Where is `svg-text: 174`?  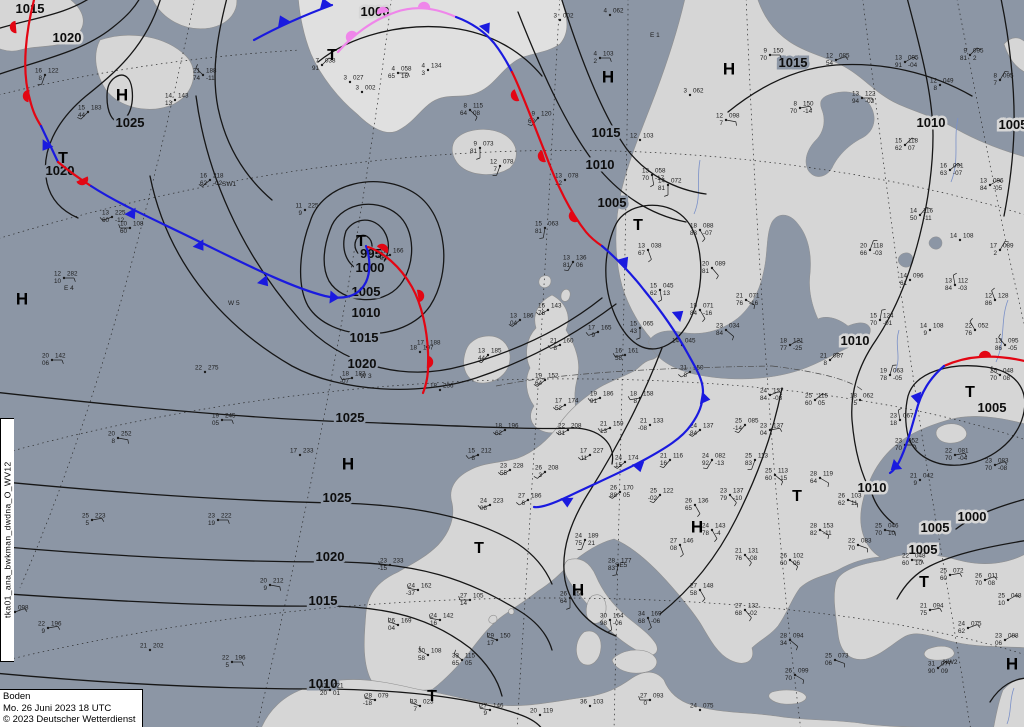 svg-text: 174 is located at coordinates (573, 401).